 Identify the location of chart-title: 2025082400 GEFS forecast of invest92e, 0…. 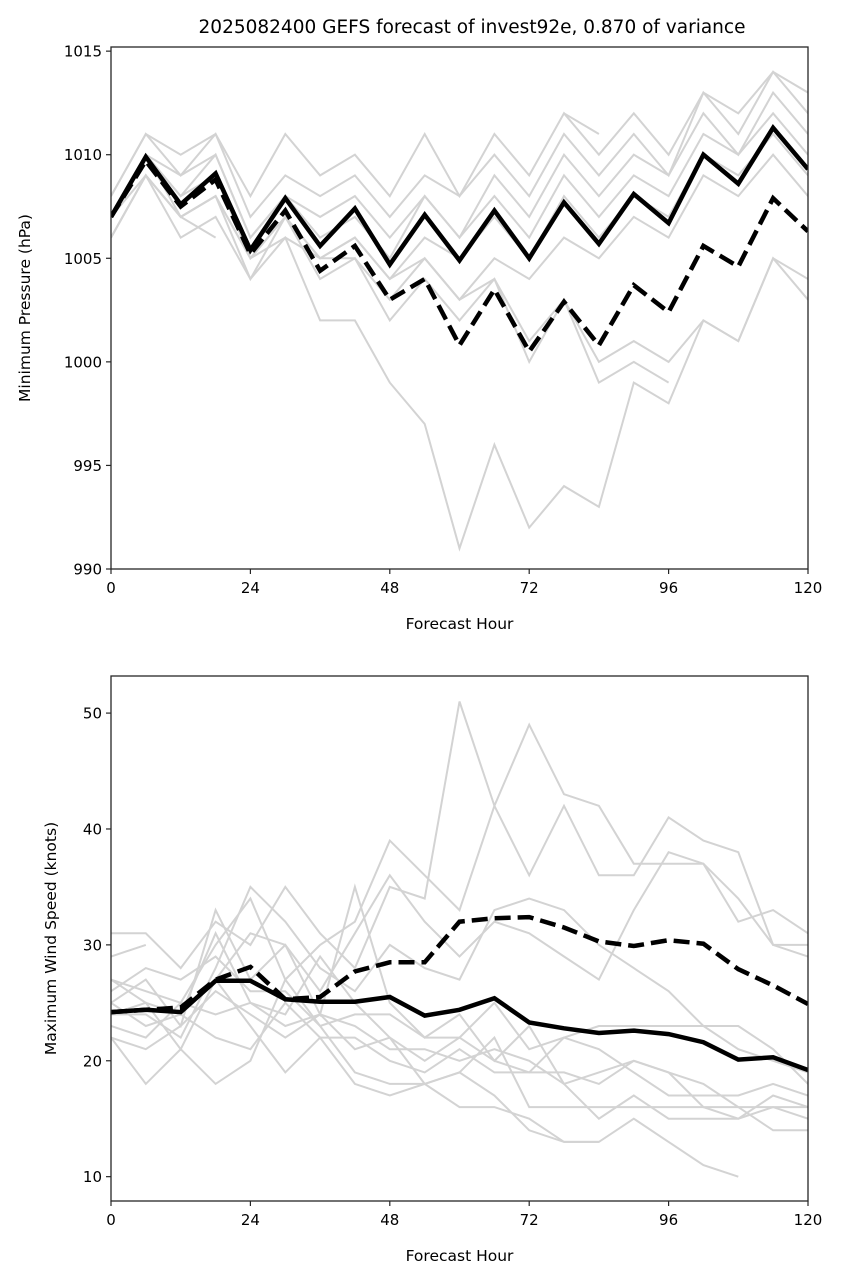
(472, 27).